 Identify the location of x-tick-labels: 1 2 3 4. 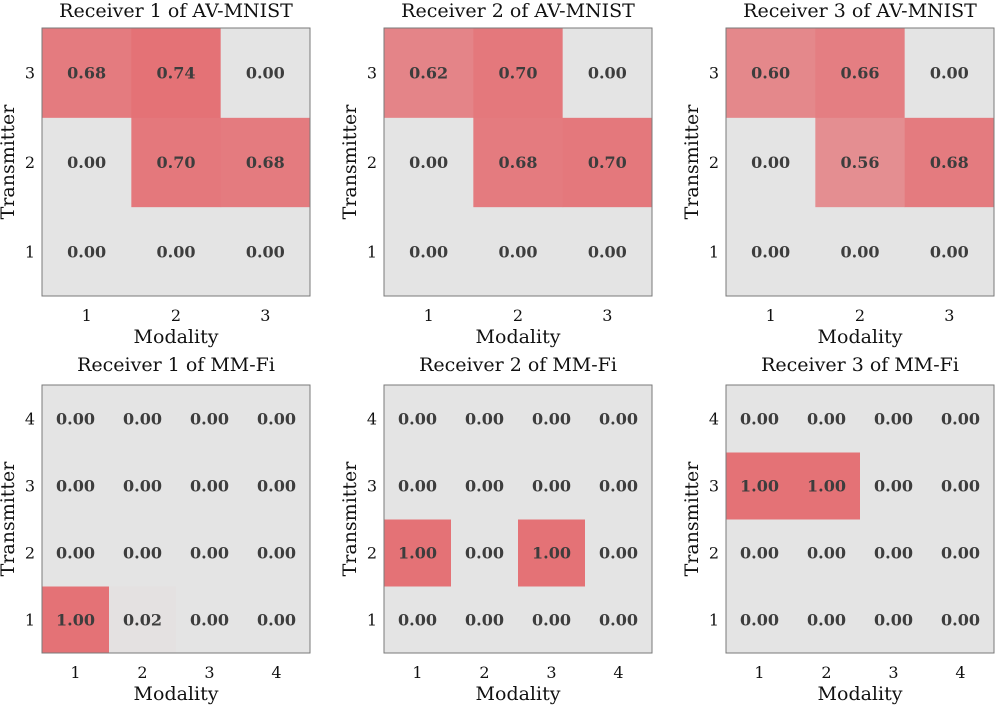
(175, 672).